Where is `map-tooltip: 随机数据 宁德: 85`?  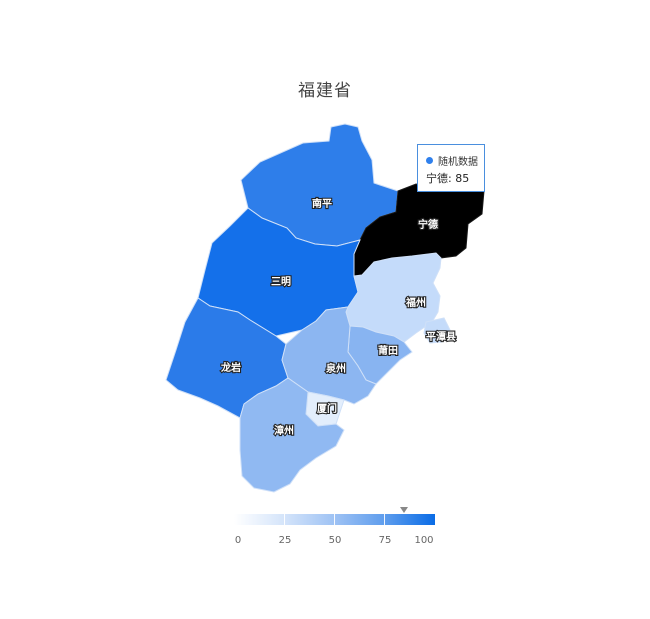 map-tooltip: 随机数据 宁德: 85 is located at coordinates (451, 168).